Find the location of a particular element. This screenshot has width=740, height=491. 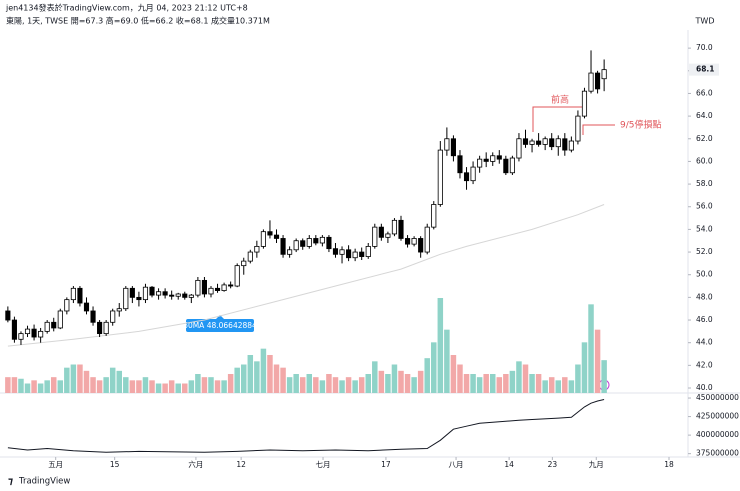

y-tick-label: 64.0 is located at coordinates (704, 115).